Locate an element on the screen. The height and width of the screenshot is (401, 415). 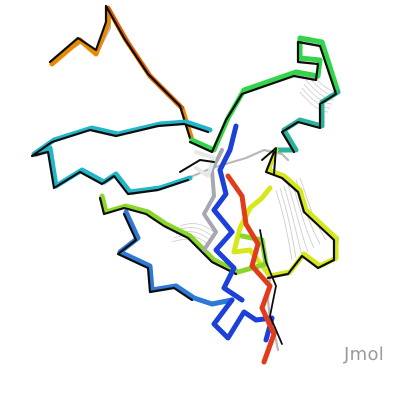
backbone-segment-navy-central is located at coordinates (228, 213).